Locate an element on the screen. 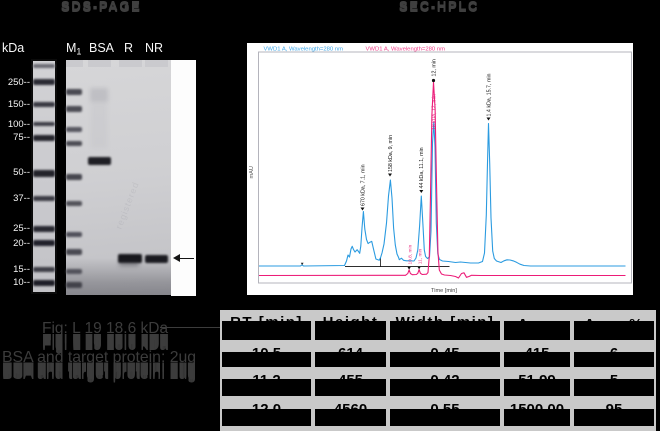 This screenshot has height=431, width=660. svg-text: 670 kDa, 7.1, min is located at coordinates (363, 185).